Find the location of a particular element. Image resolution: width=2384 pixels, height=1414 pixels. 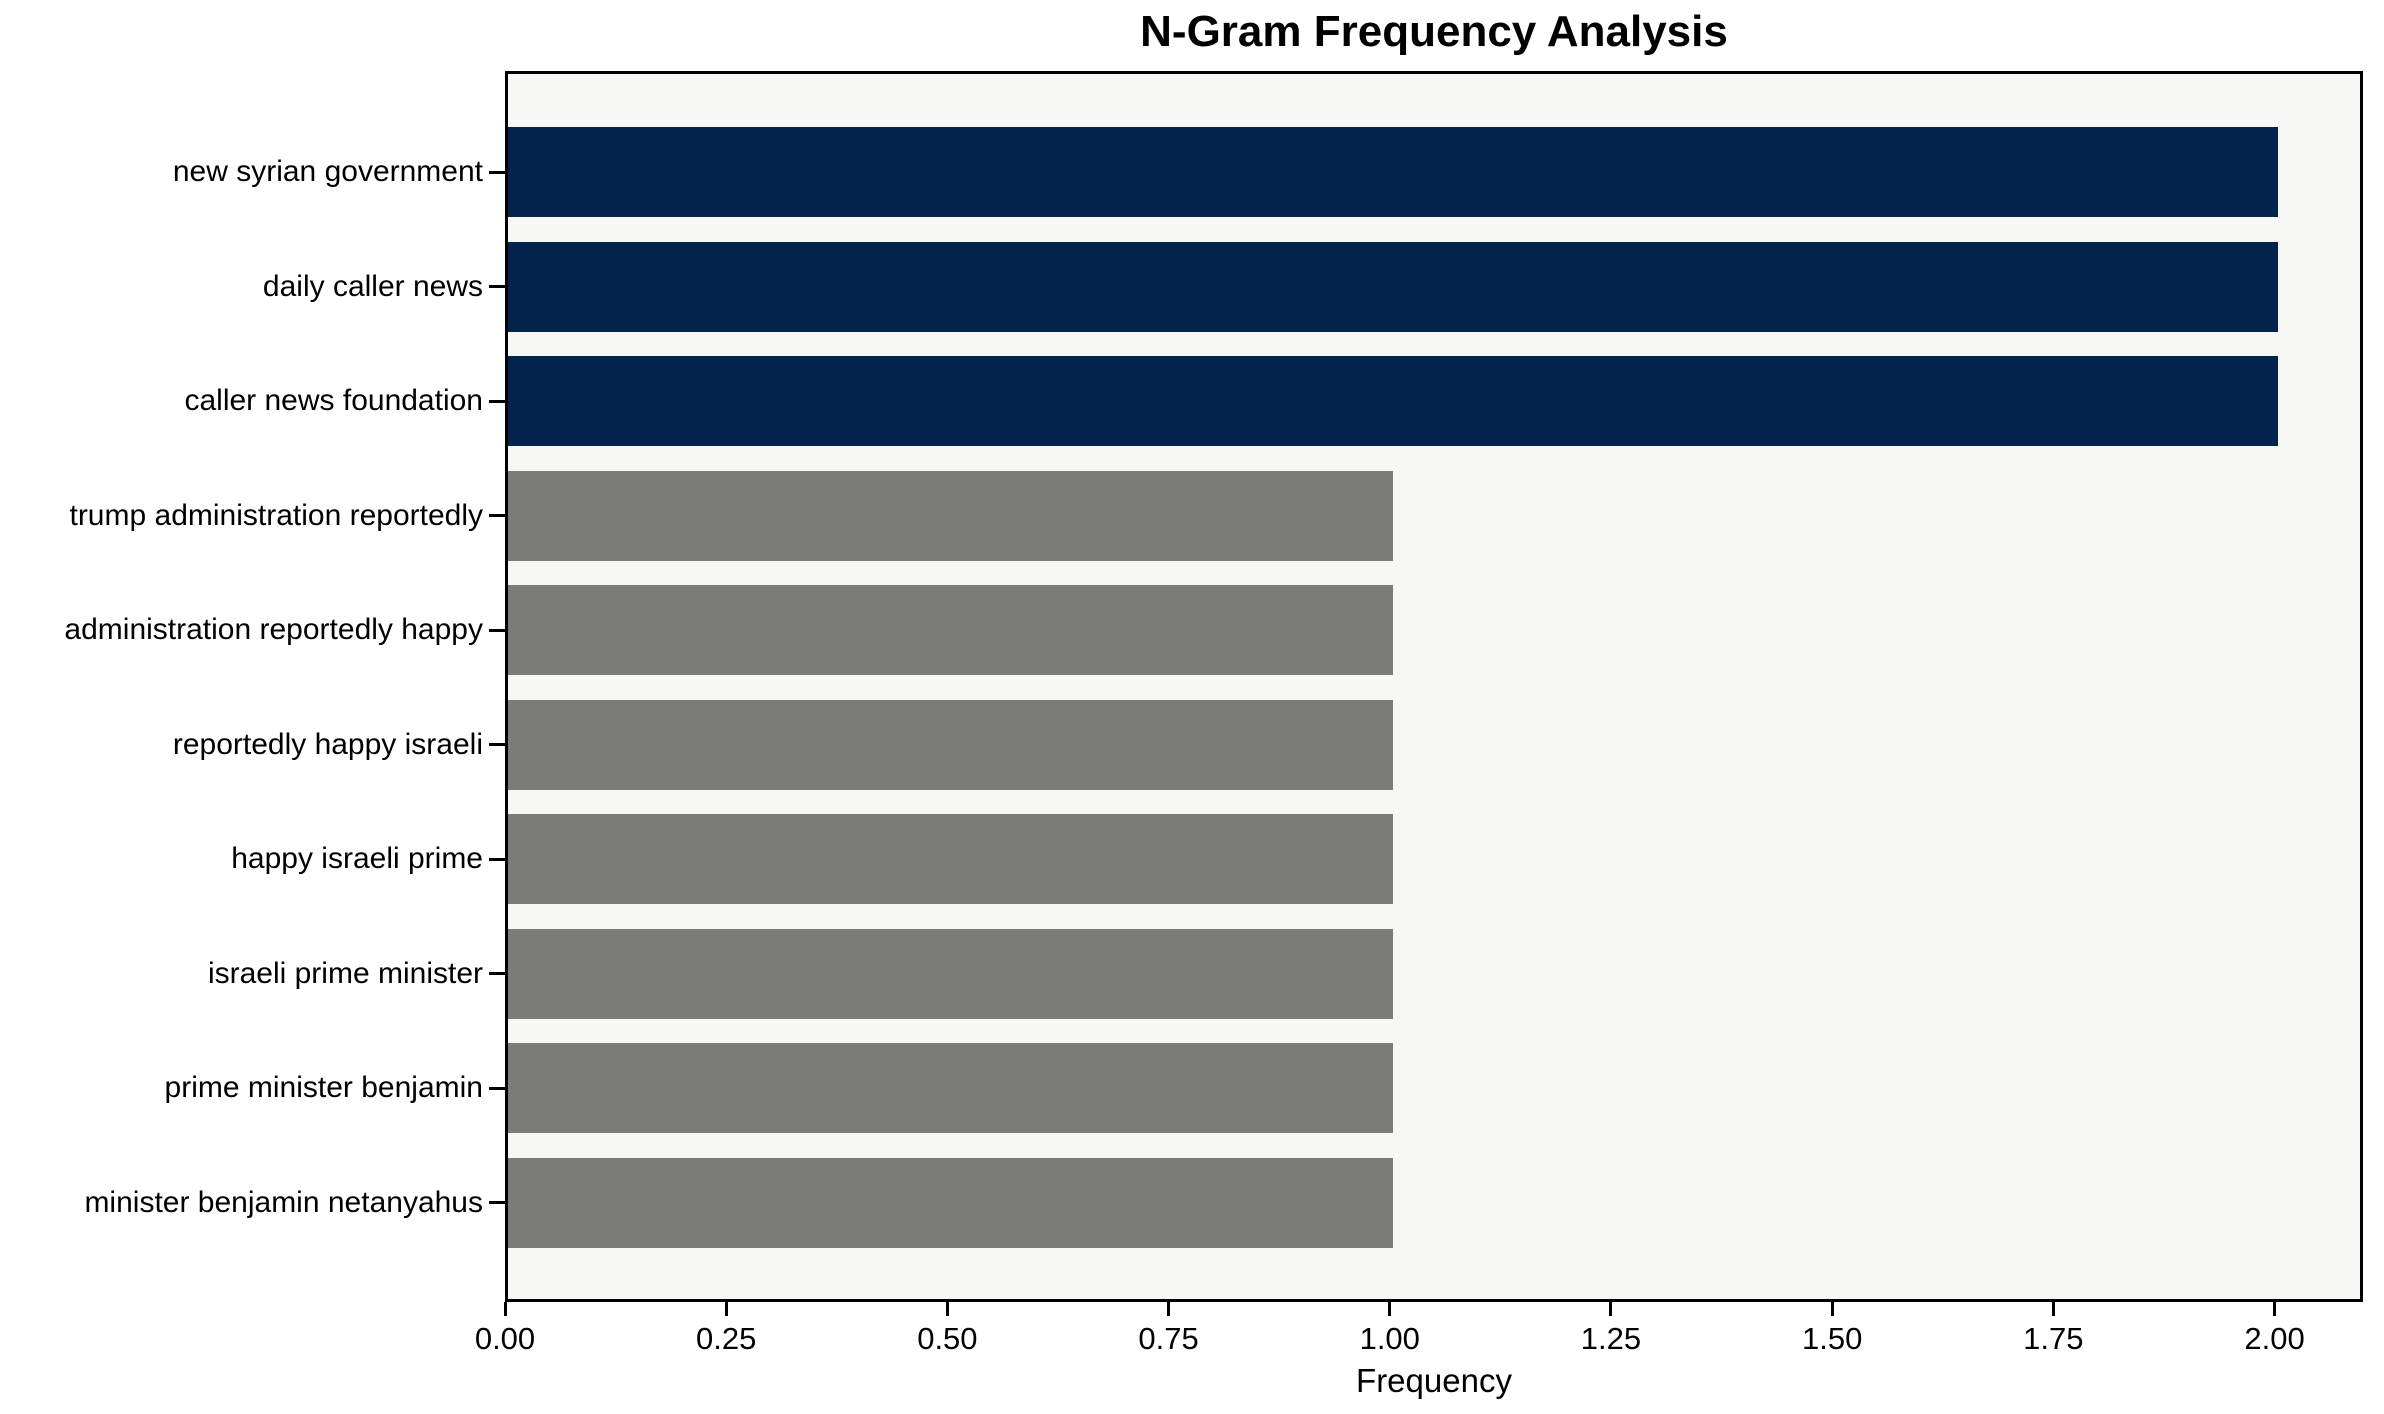

x-tick-label: 1.25 is located at coordinates (1611, 1338).